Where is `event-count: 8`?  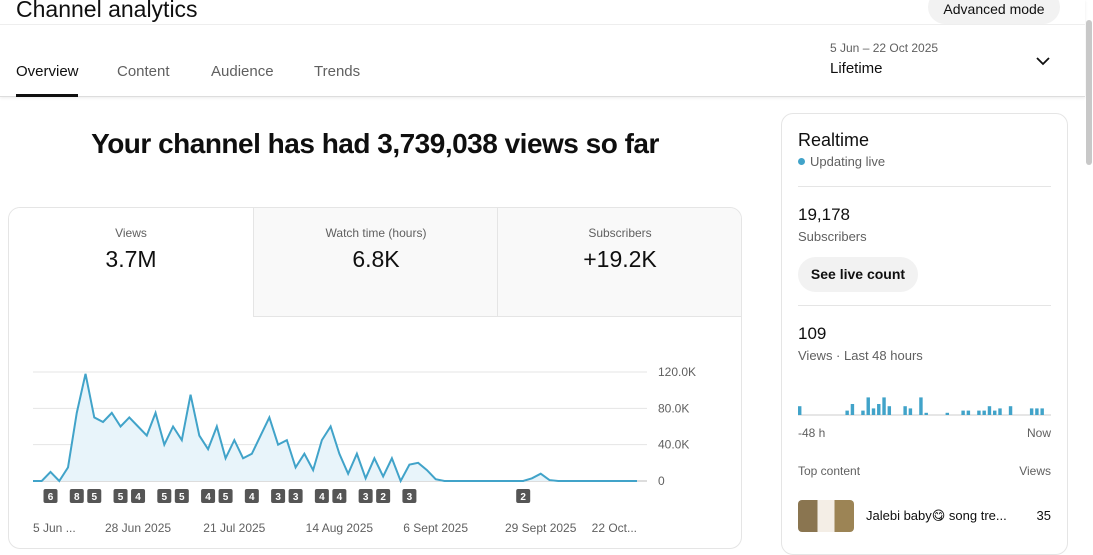
event-count: 8 is located at coordinates (77, 497).